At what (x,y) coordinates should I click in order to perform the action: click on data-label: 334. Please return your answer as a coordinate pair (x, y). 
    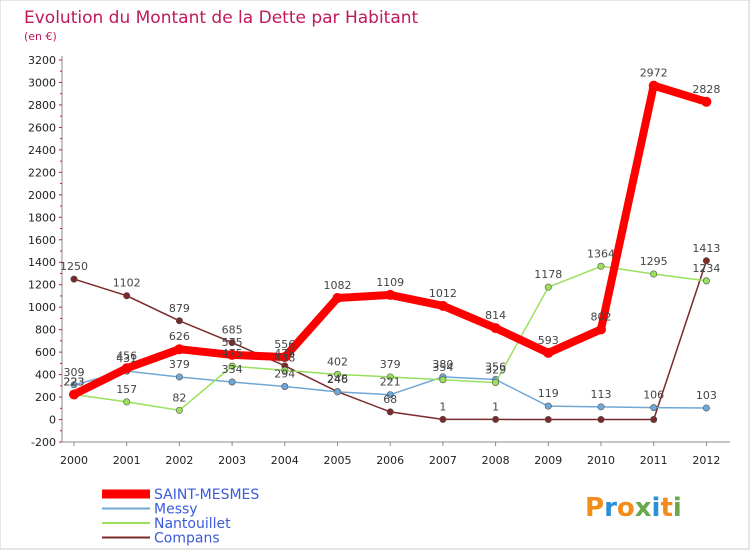
    Looking at the image, I should click on (232, 369).